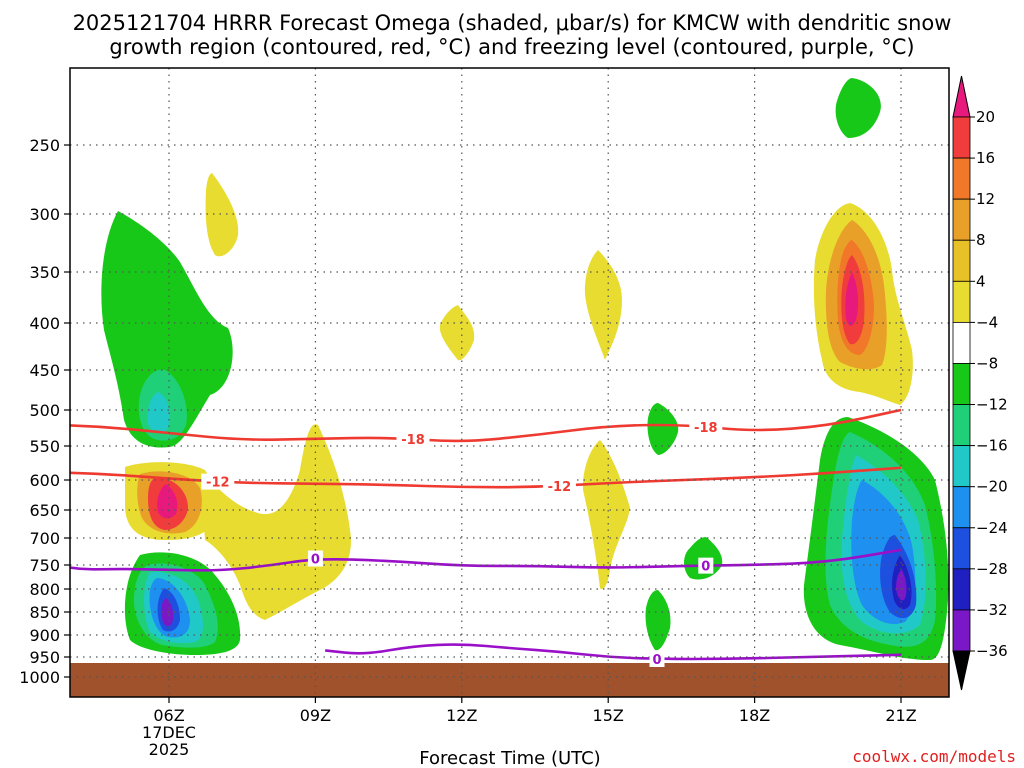 This screenshot has height=768, width=1024. I want to click on x-tick-label: 09Z, so click(315, 715).